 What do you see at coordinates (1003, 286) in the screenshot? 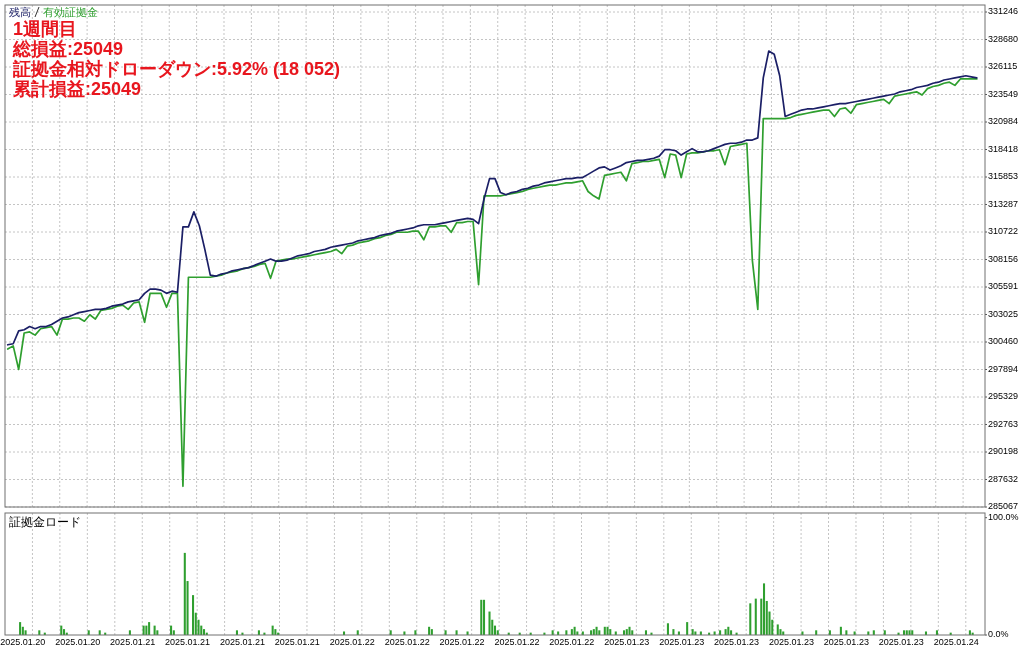
I see `y-tick-label: 305591` at bounding box center [1003, 286].